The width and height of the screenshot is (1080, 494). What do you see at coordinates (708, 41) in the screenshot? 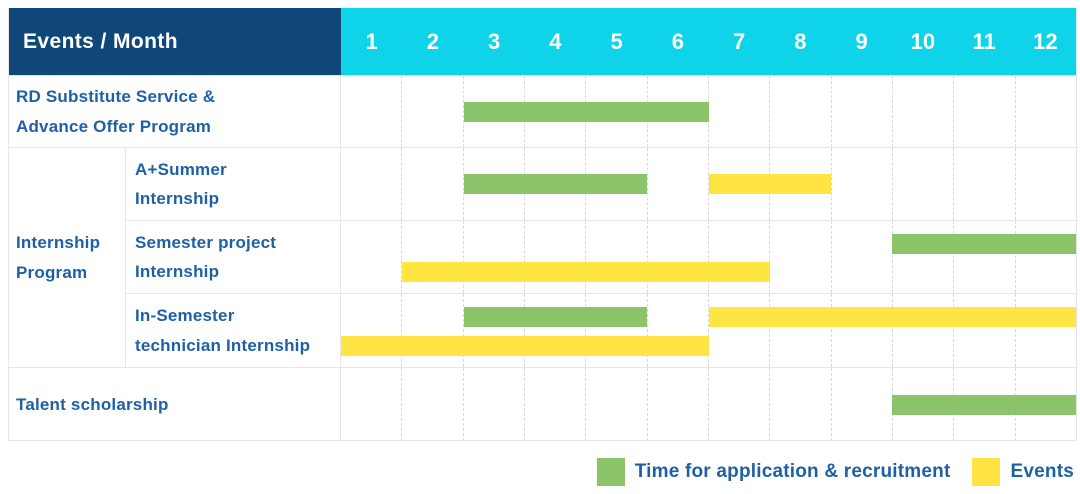
I see `month-header-row: 1 2 3 4 5 6 7 8 9 10 11 12` at bounding box center [708, 41].